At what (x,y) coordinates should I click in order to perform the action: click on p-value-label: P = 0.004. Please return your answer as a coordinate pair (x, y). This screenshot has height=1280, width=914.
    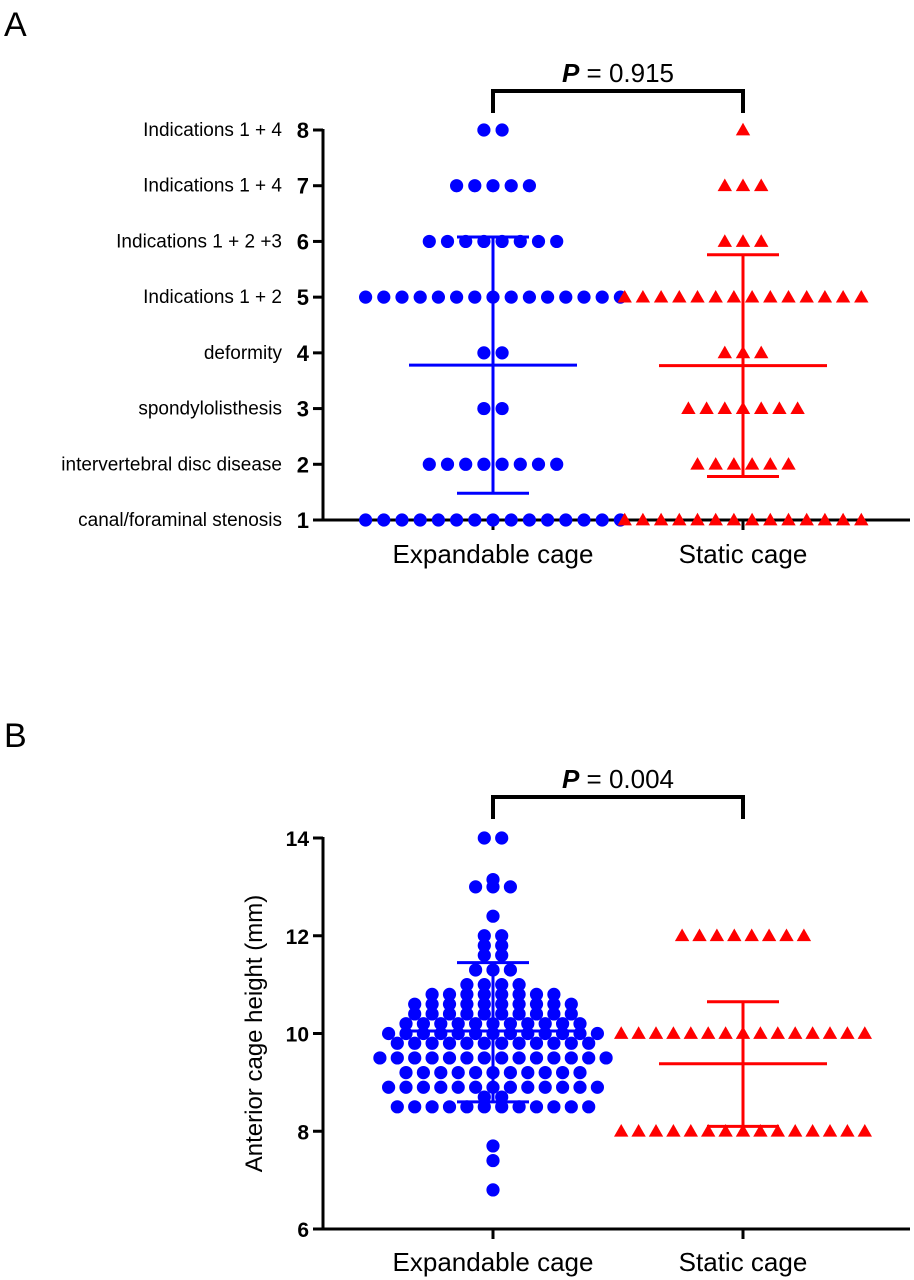
    Looking at the image, I should click on (618, 779).